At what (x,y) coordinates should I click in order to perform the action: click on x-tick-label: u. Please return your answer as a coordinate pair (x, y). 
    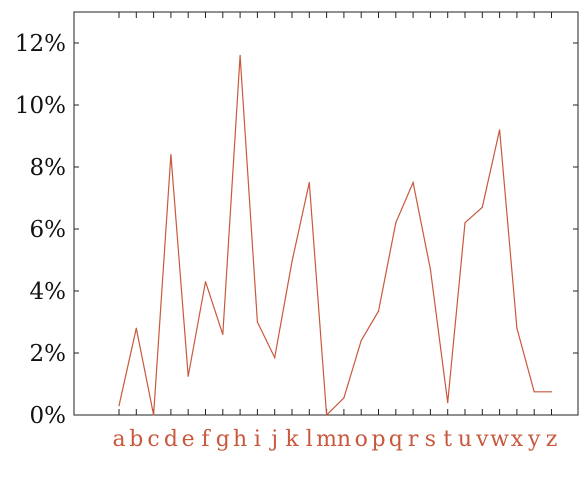
    Looking at the image, I should click on (465, 439).